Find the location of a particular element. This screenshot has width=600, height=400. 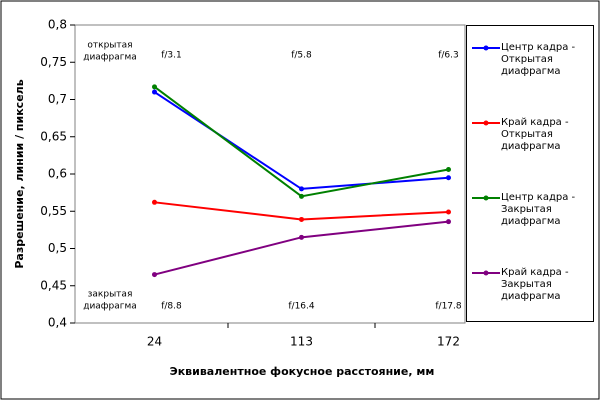

y-axis-title: Разрешение, линии / пиксель is located at coordinates (19, 173).